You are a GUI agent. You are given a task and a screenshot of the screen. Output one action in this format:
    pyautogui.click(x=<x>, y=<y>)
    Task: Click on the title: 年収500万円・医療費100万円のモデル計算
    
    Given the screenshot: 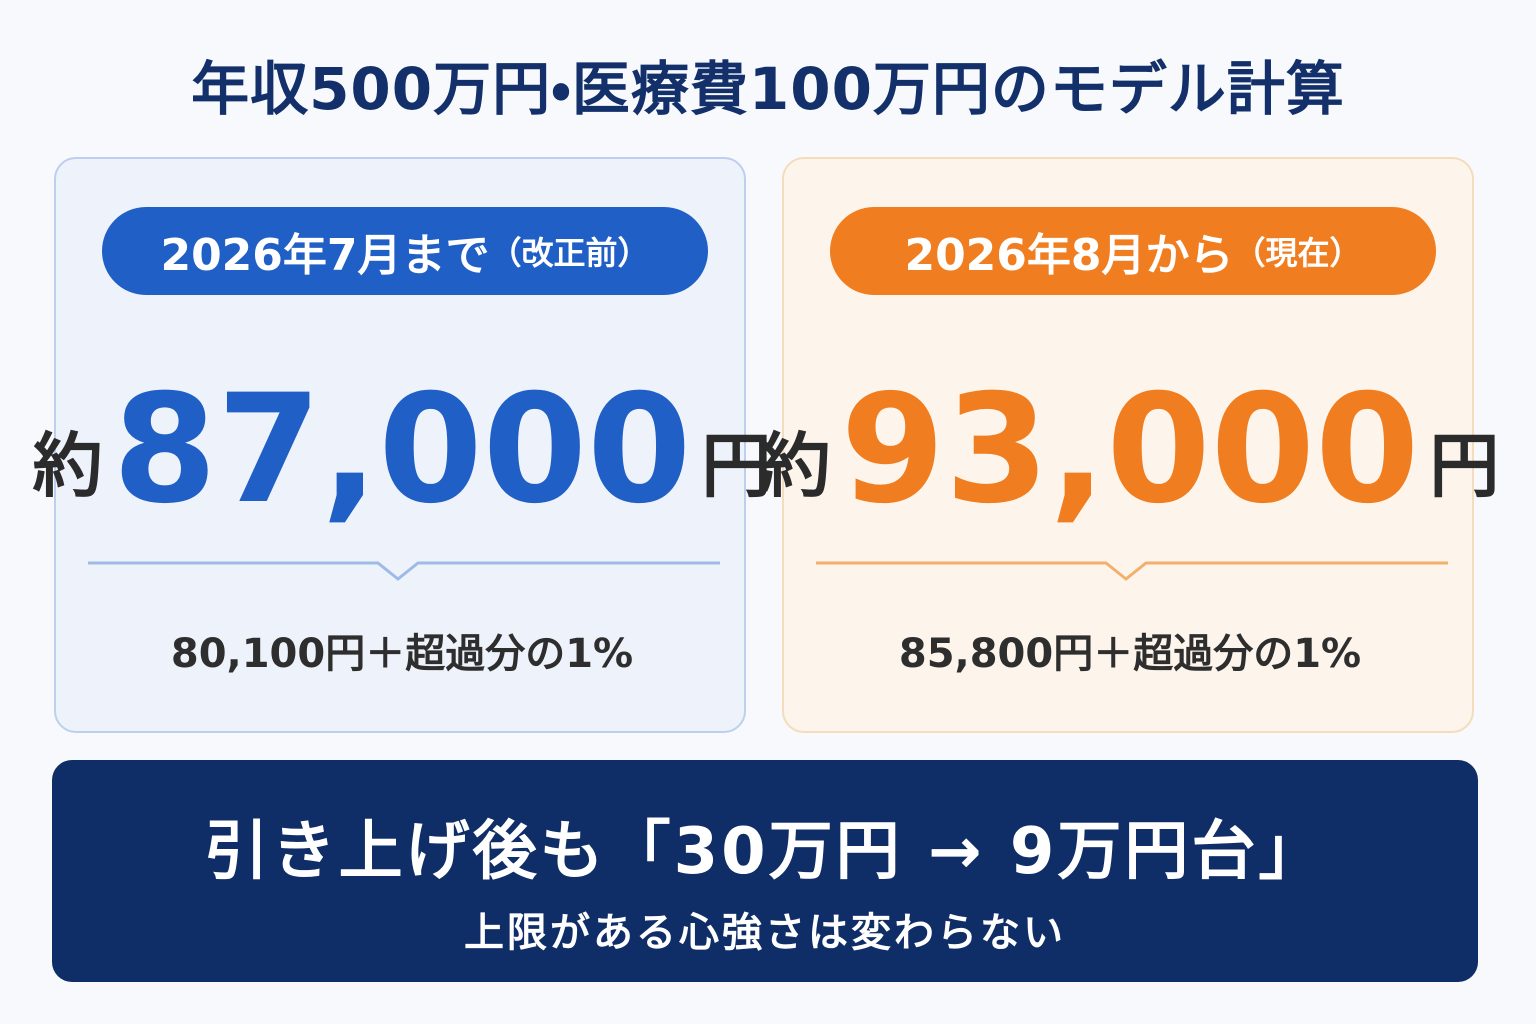 What is the action you would take?
    pyautogui.click(x=768, y=89)
    